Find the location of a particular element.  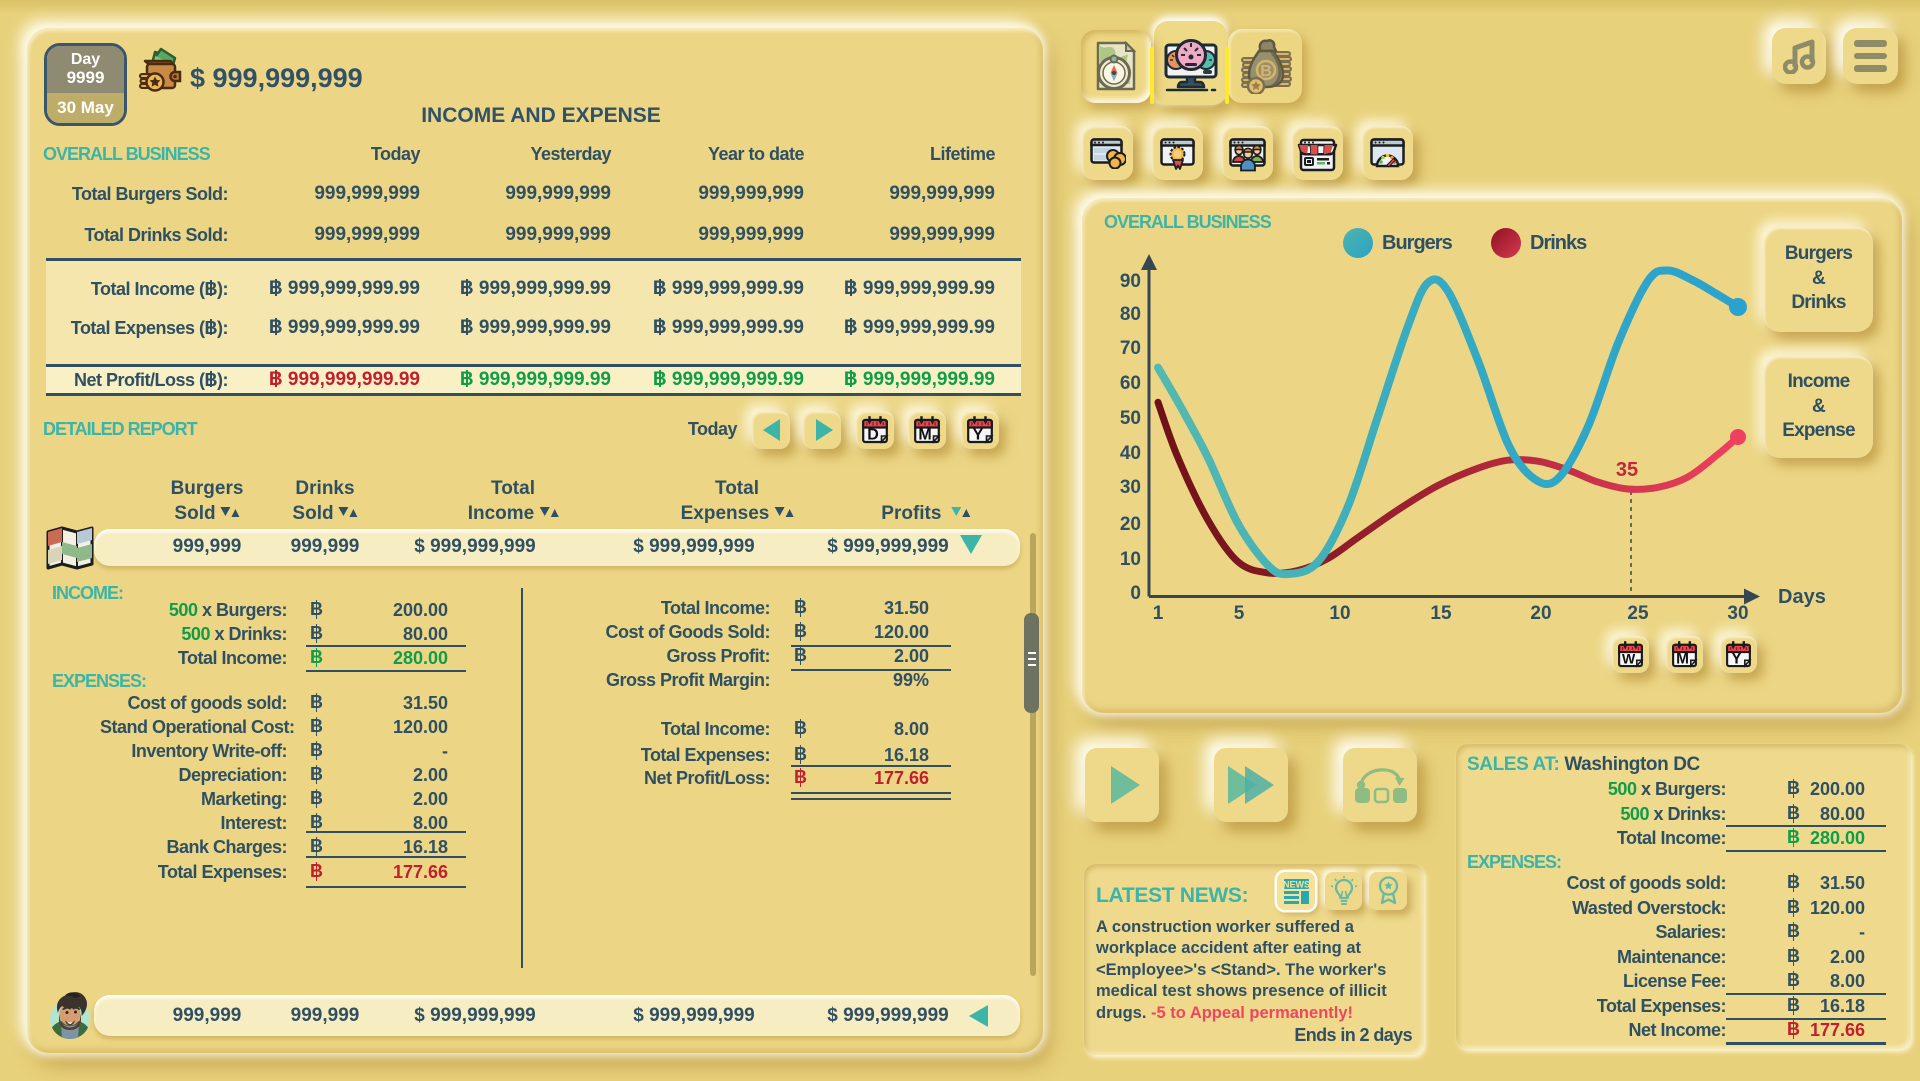

svg-text: 15 is located at coordinates (1441, 613).